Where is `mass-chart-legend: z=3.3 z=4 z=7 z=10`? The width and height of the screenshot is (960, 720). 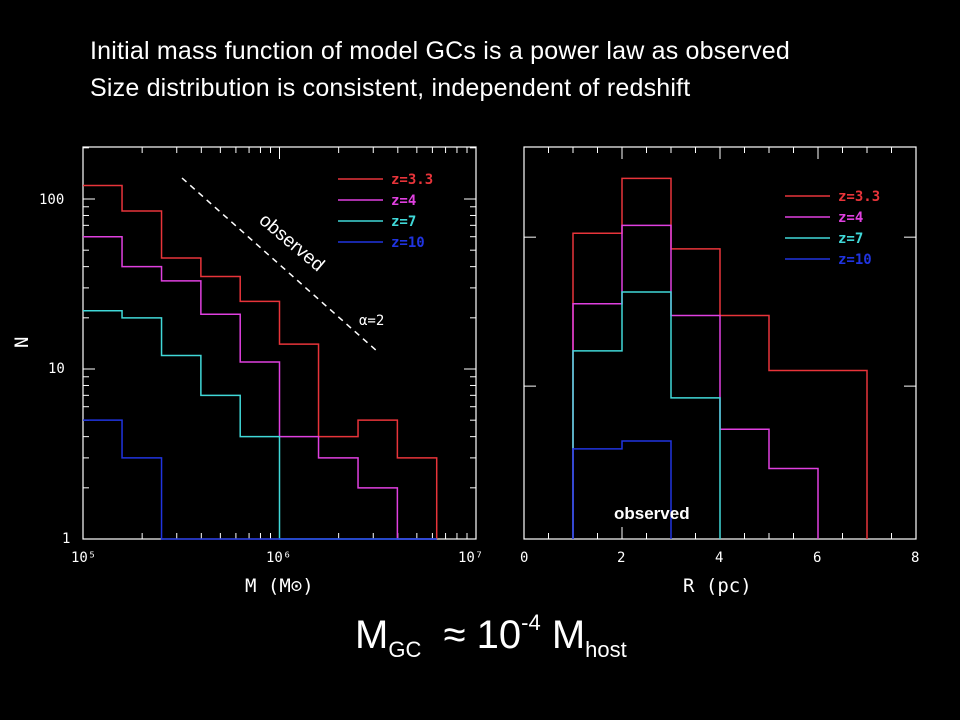
mass-chart-legend: z=3.3 z=4 z=7 z=10 is located at coordinates (385, 211).